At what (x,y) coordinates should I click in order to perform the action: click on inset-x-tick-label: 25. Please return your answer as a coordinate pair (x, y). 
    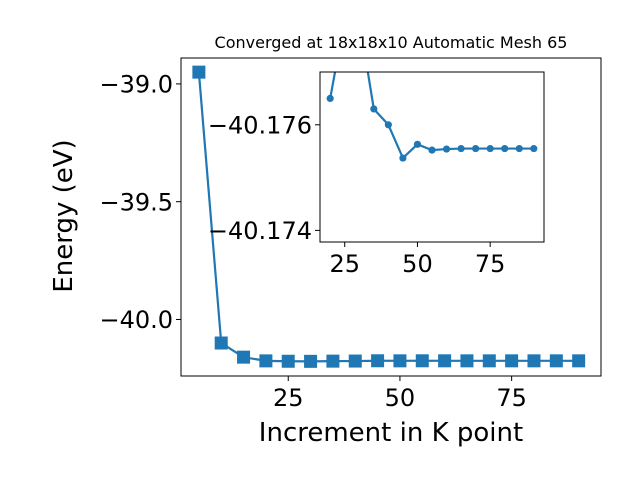
    Looking at the image, I should click on (344, 264).